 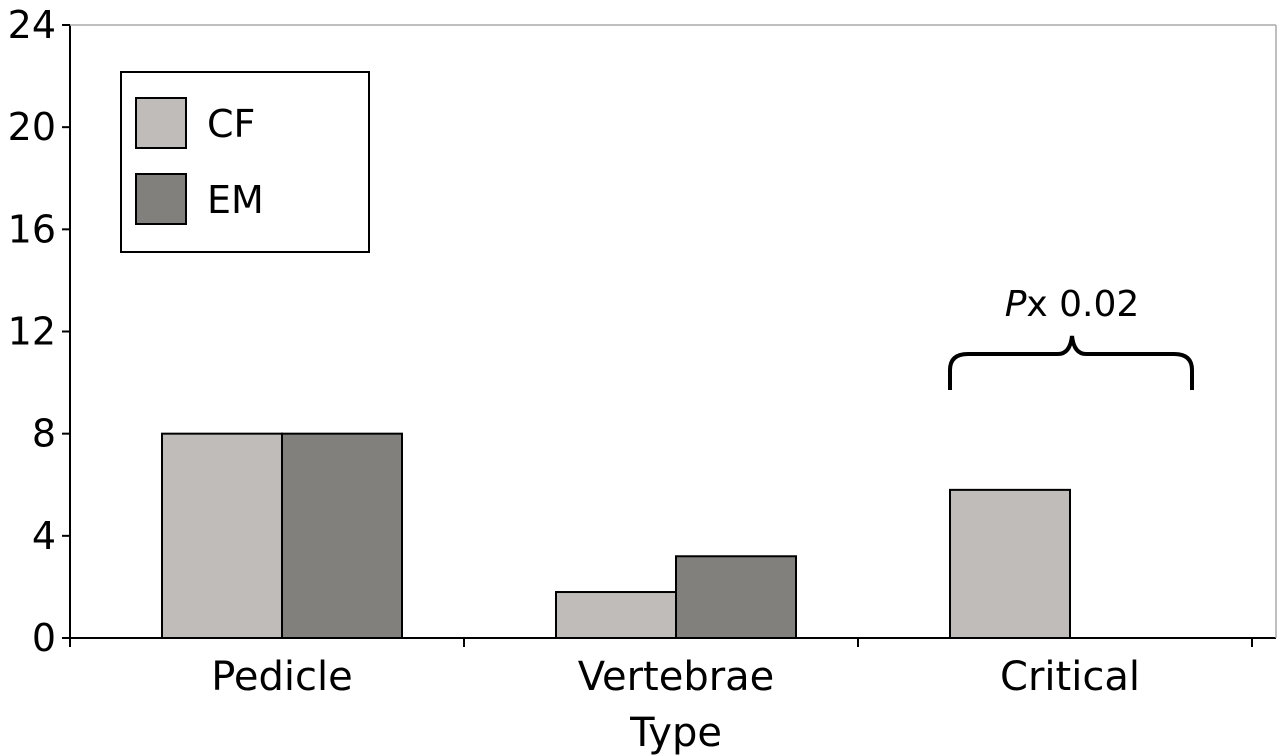 What do you see at coordinates (44, 434) in the screenshot?
I see `y-tick-label: 8` at bounding box center [44, 434].